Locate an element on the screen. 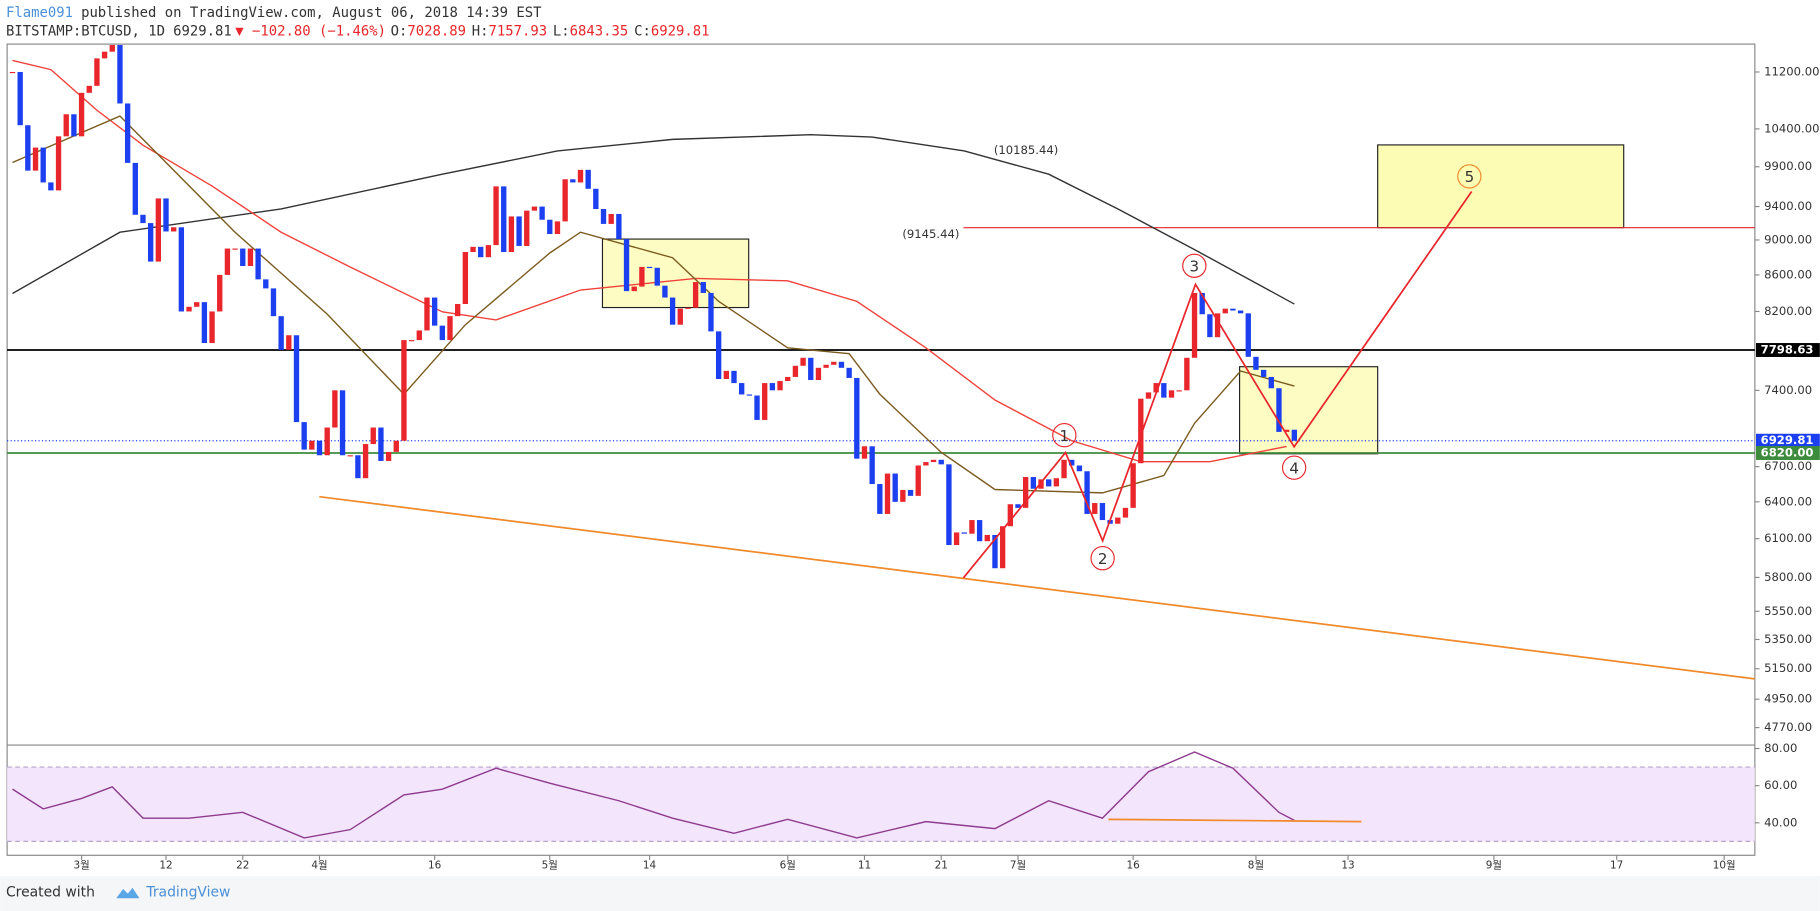 The height and width of the screenshot is (911, 1820). ohlc-value: 7157.93 is located at coordinates (518, 31).